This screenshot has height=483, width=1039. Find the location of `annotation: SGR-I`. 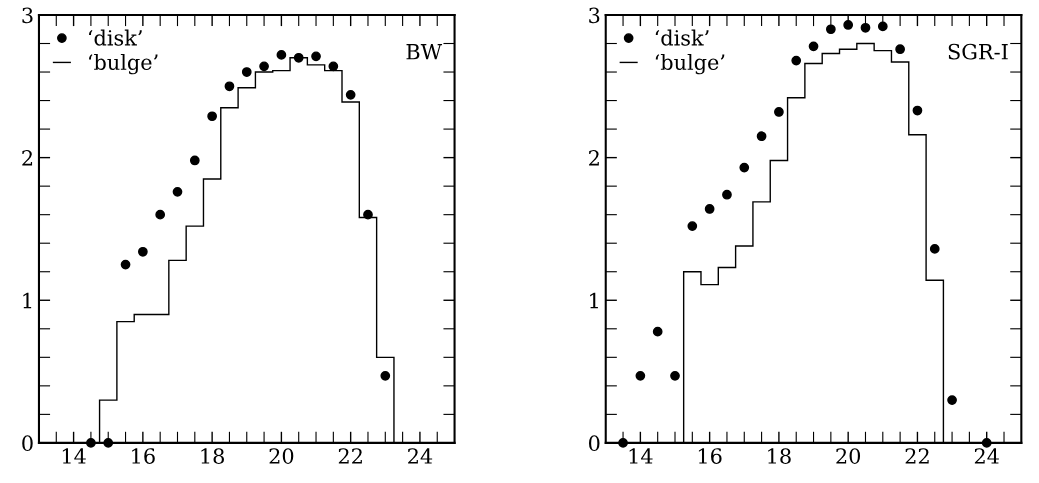

annotation: SGR-I is located at coordinates (978, 51).